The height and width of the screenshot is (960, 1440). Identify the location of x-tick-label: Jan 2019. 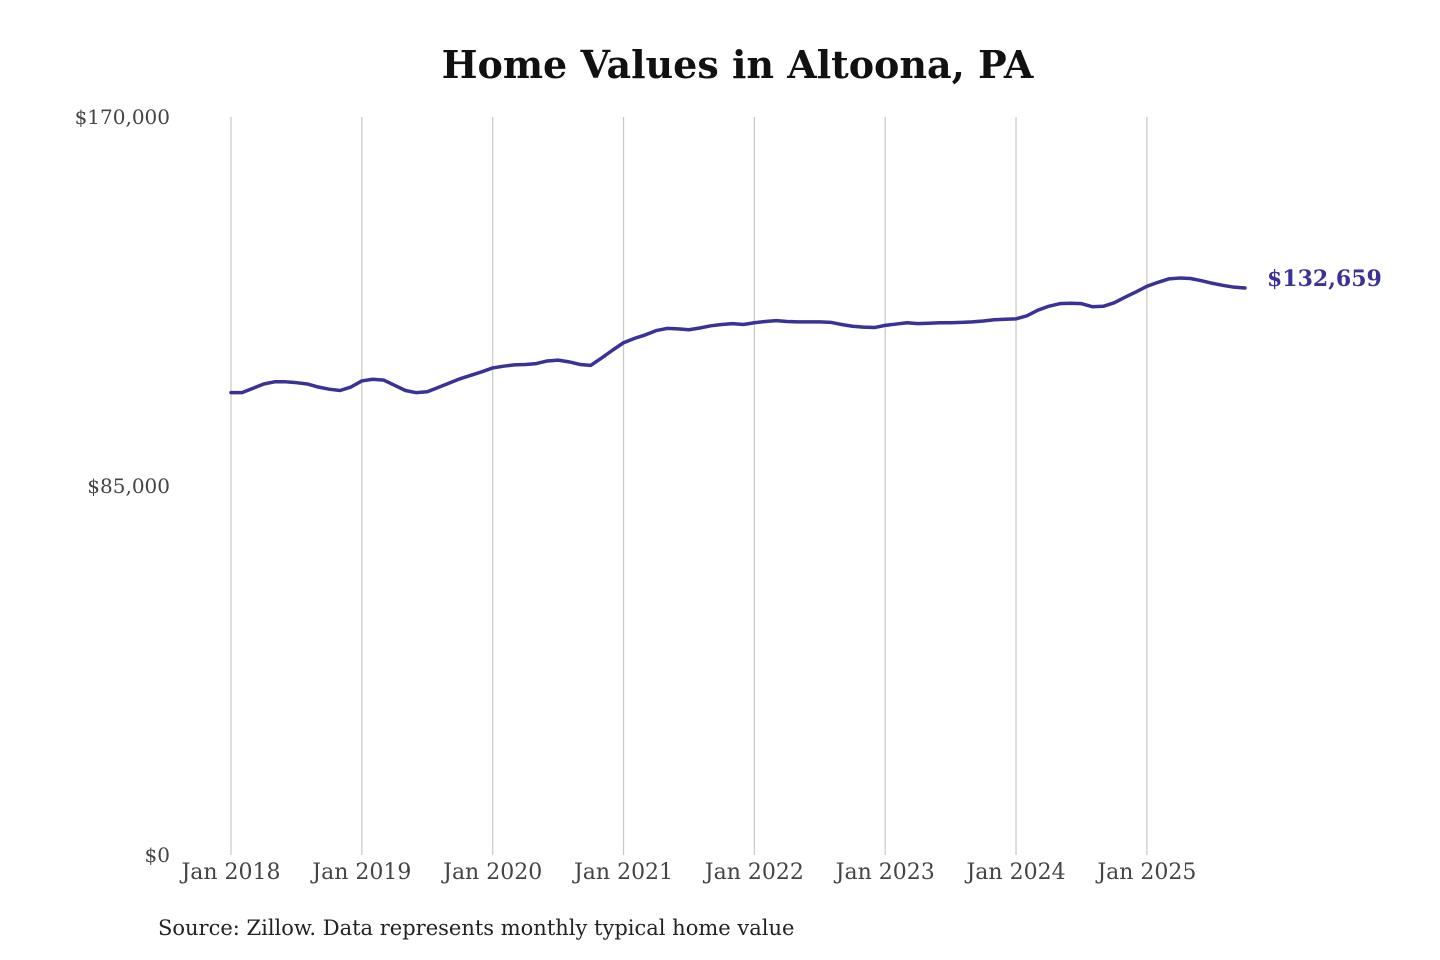
(360, 872).